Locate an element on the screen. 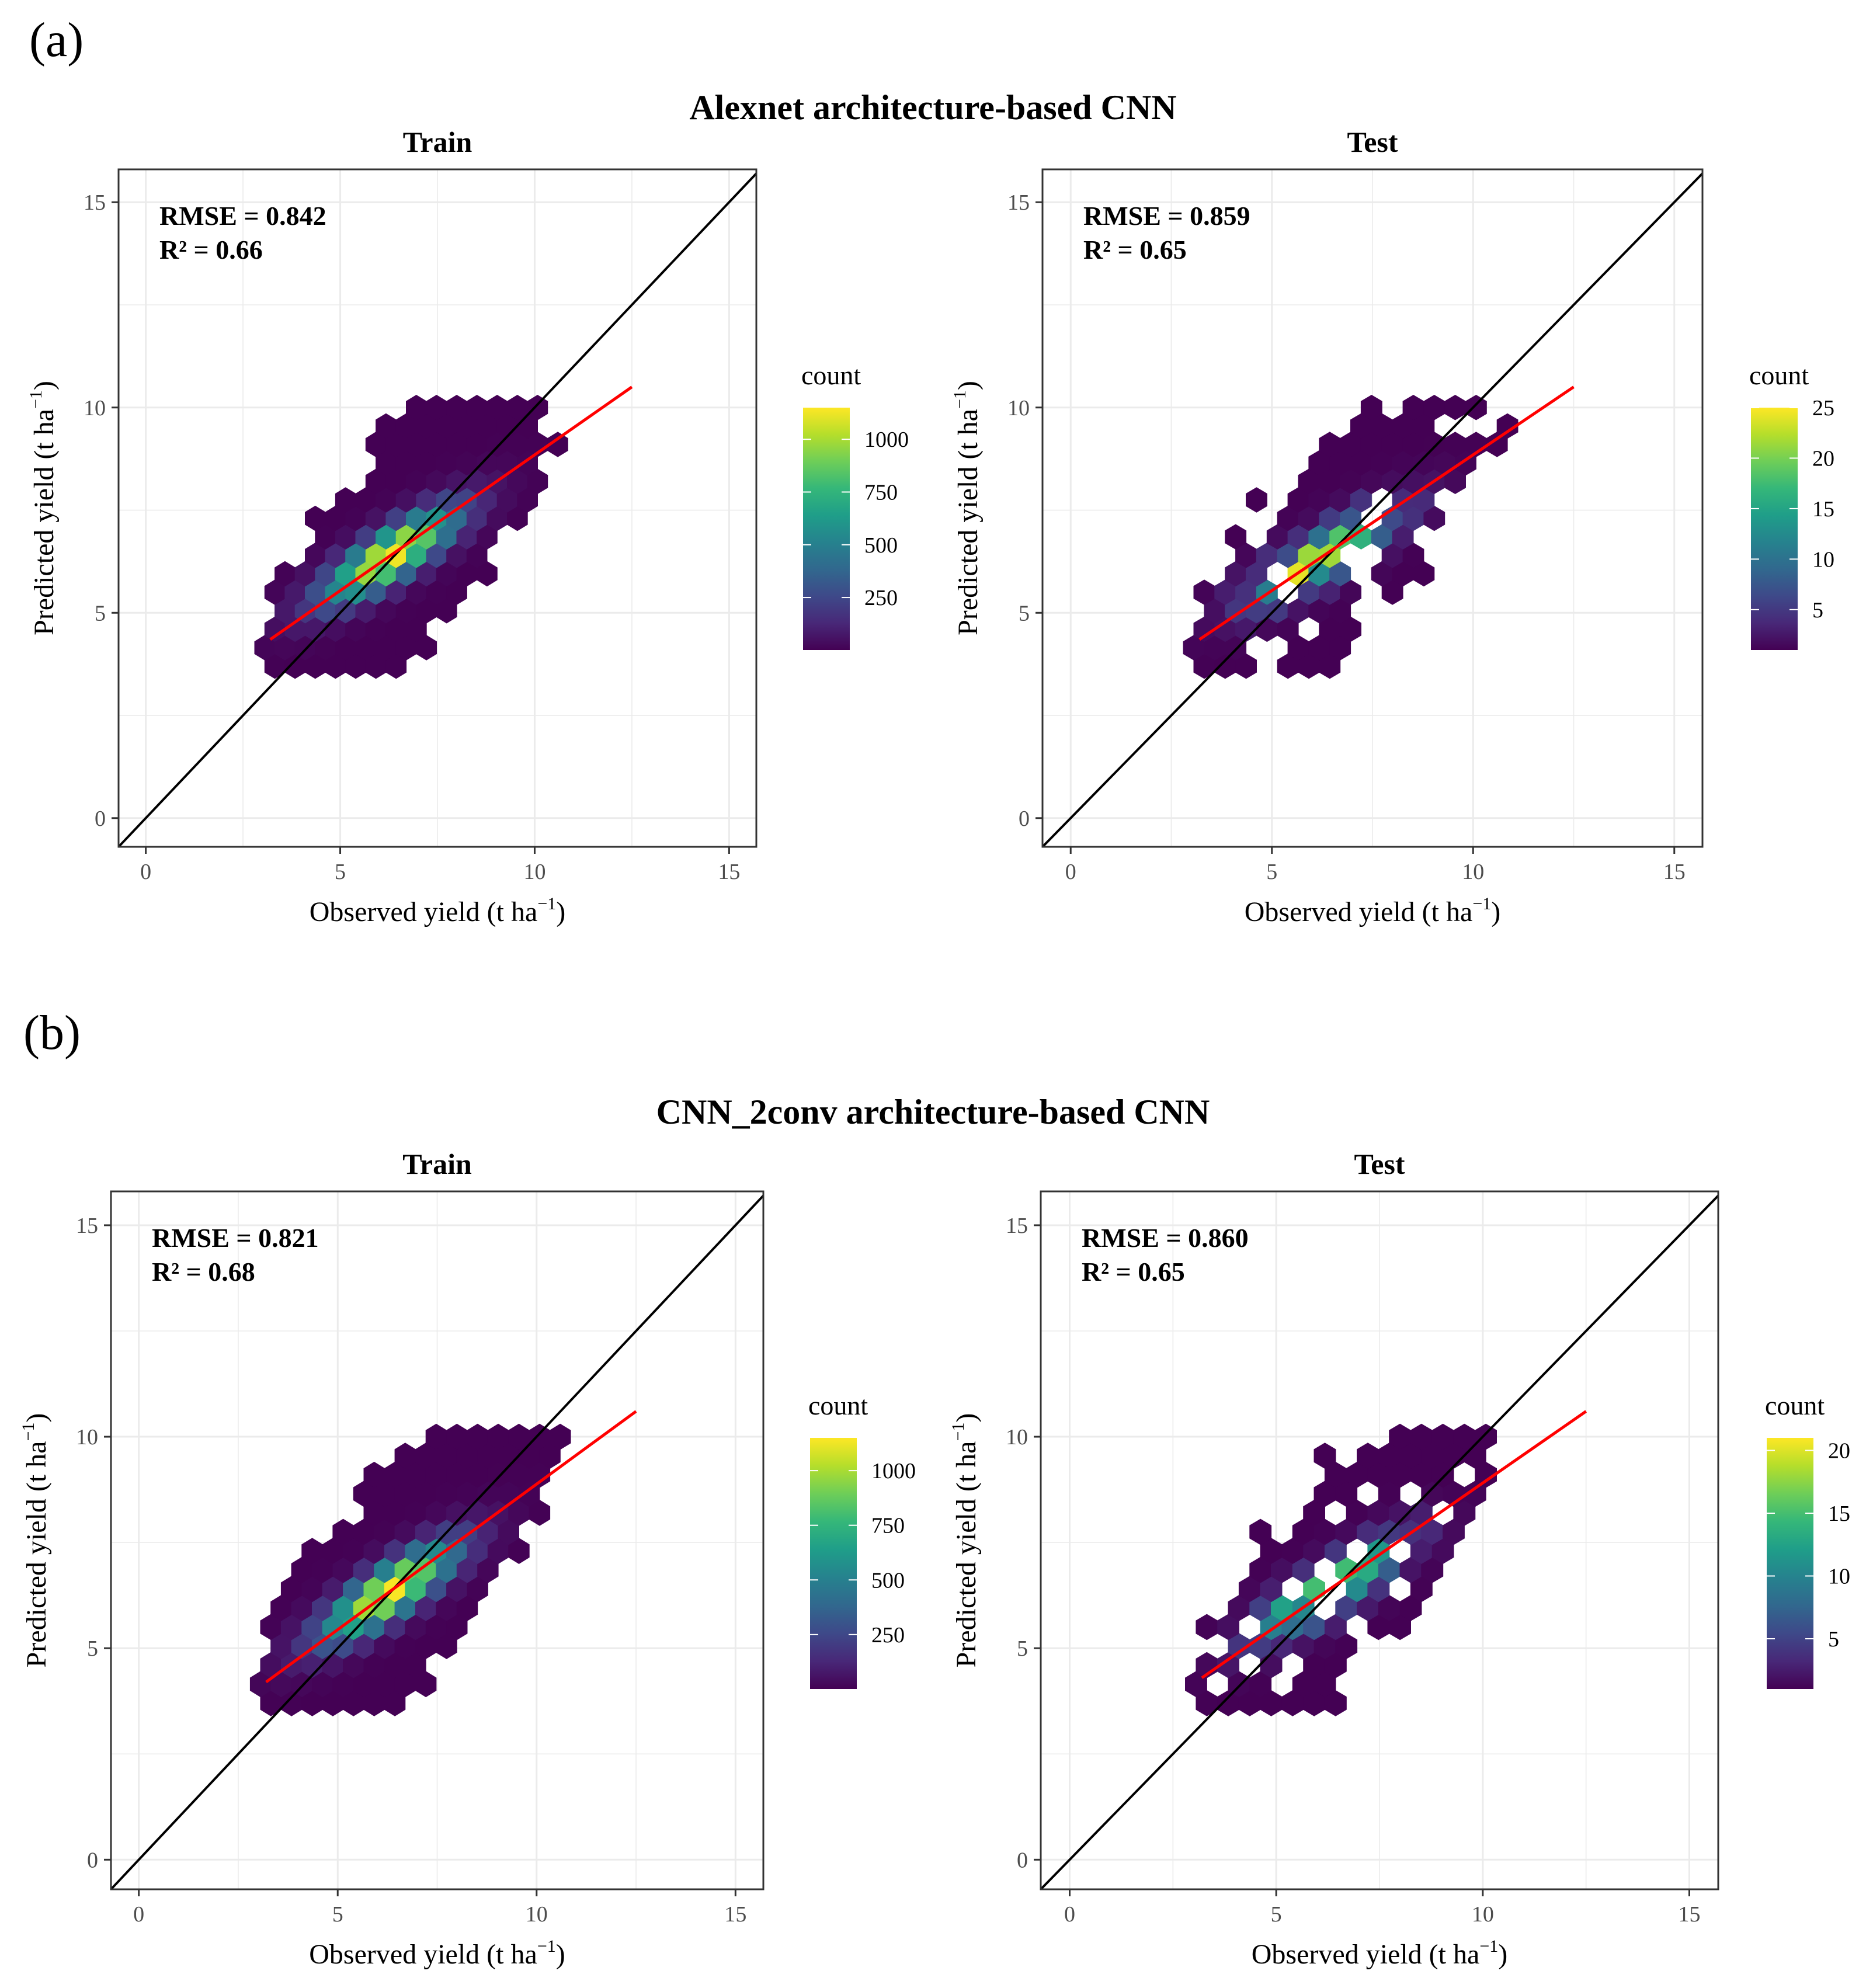 The width and height of the screenshot is (1866, 1988). x-tick-label: 5 is located at coordinates (1272, 872).